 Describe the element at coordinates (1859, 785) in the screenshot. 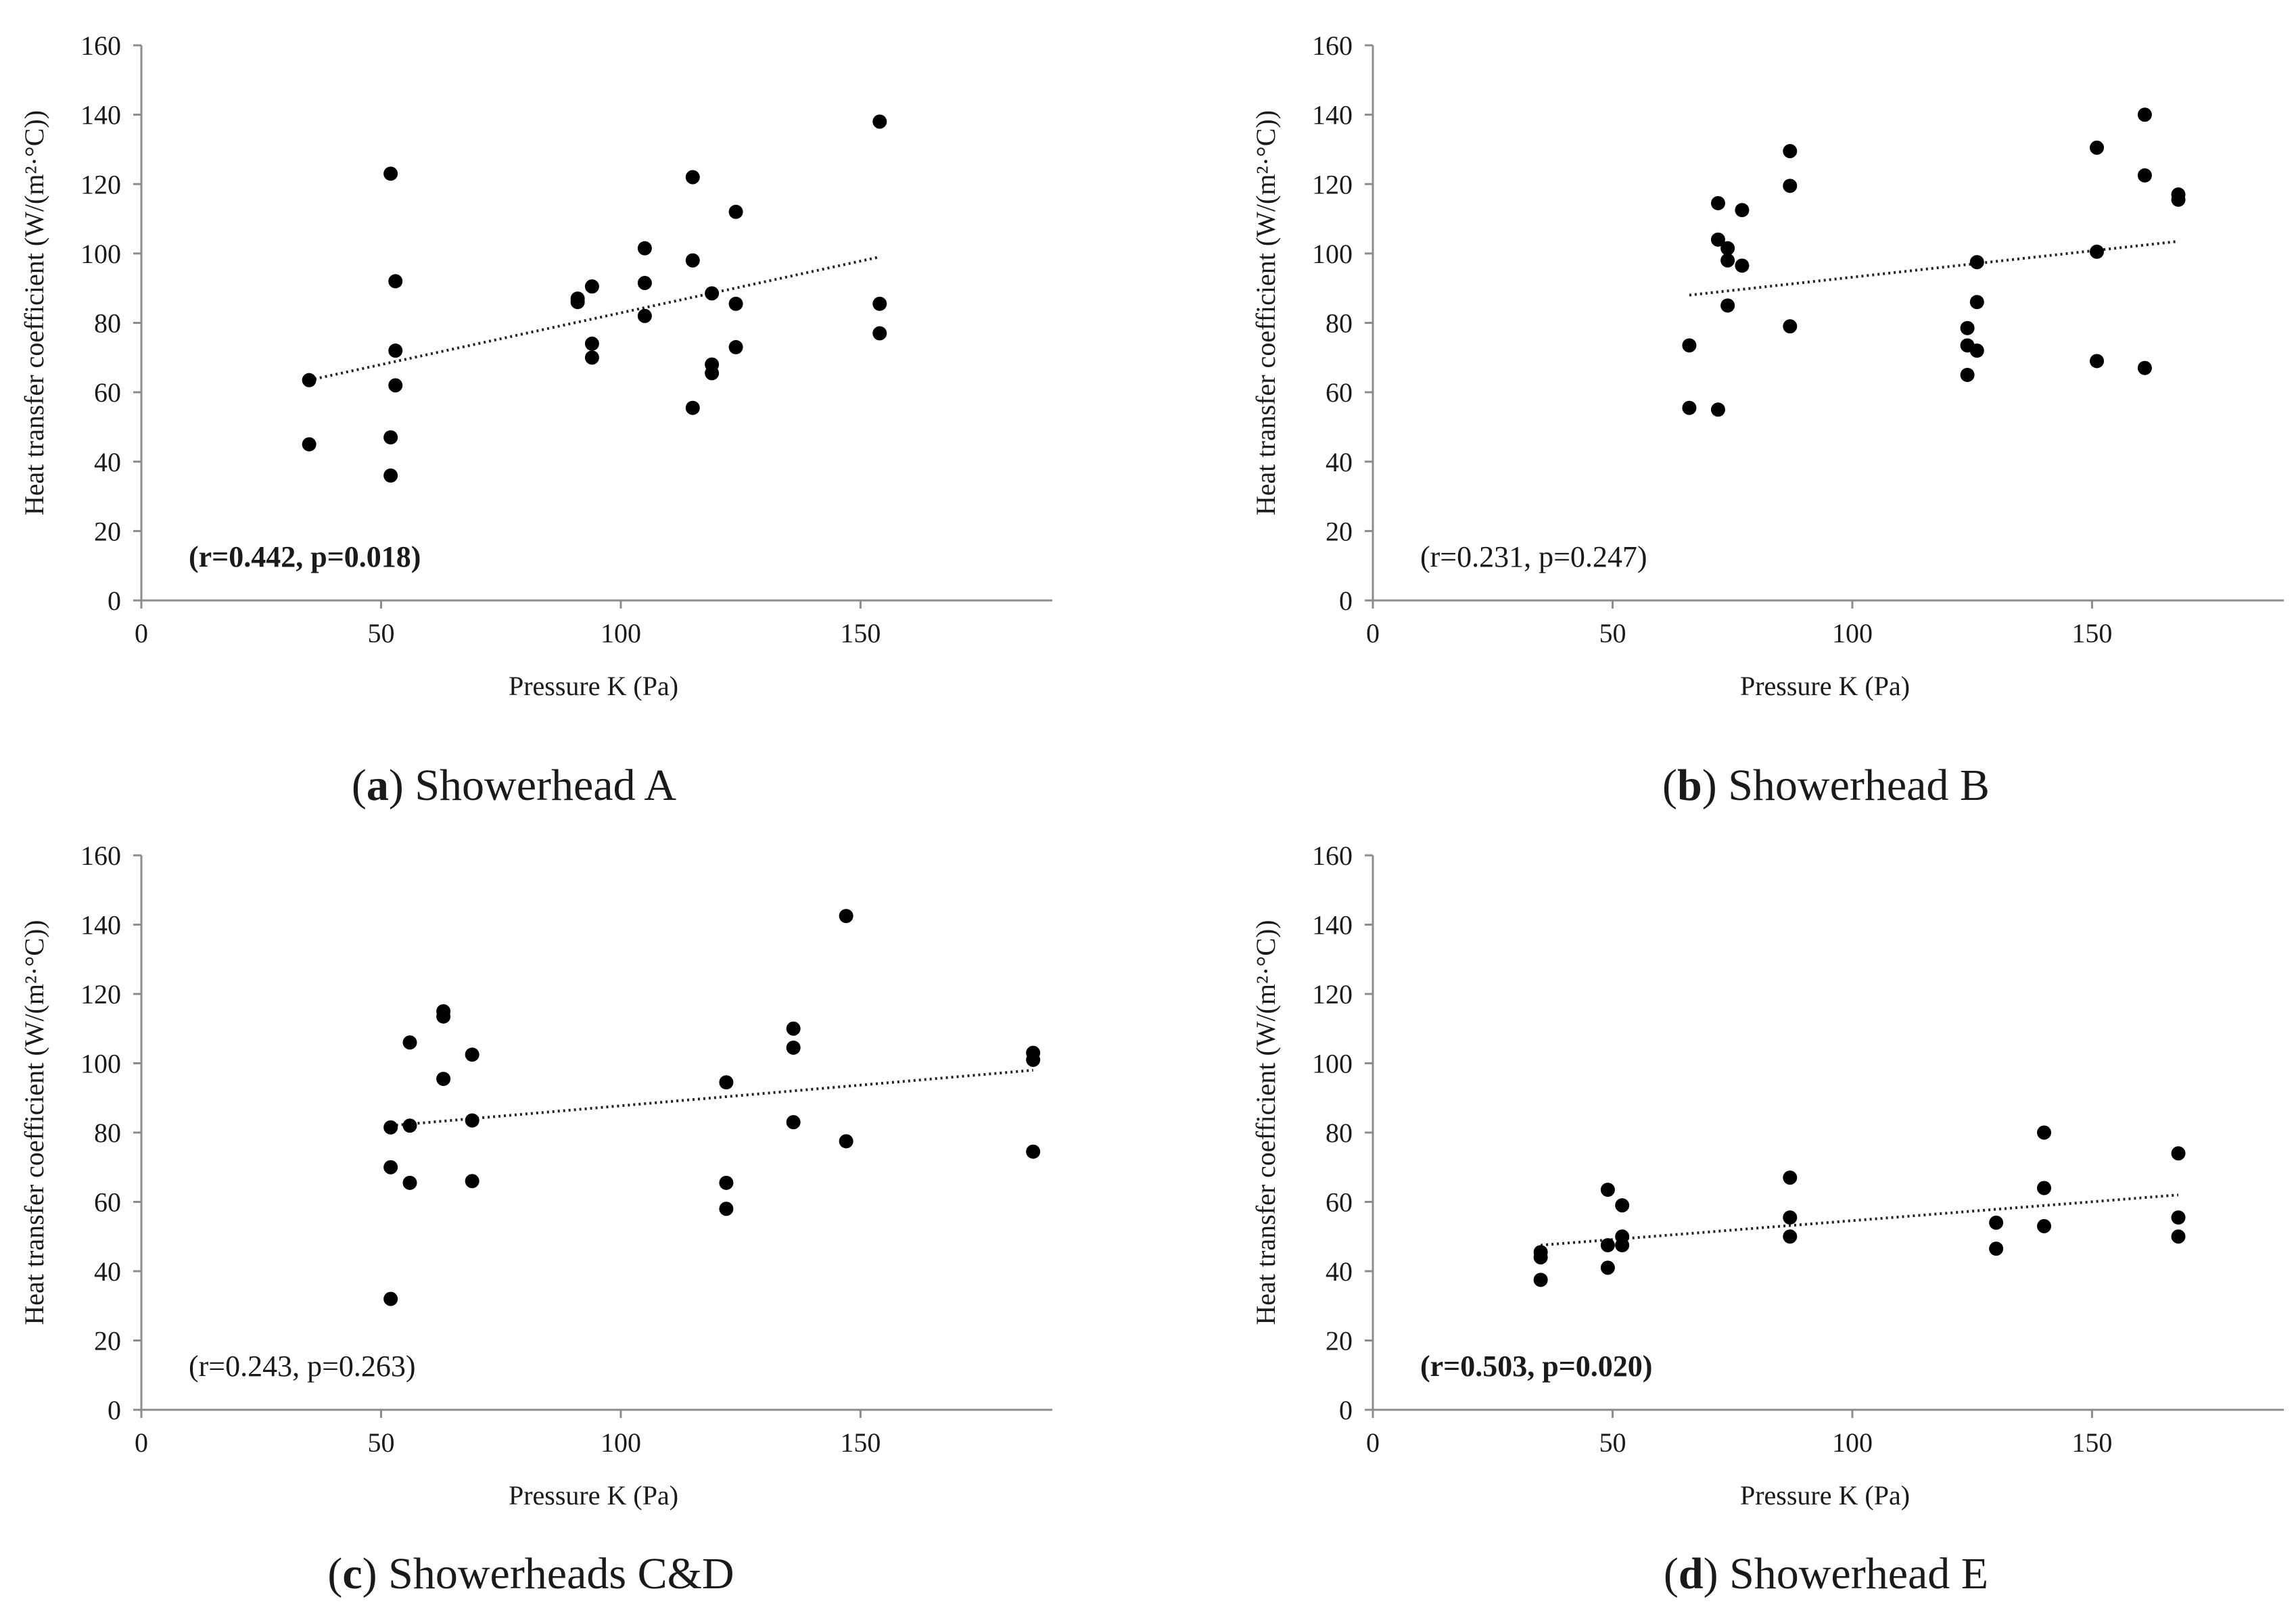

I see `caption-text: Showerhead B` at that location.